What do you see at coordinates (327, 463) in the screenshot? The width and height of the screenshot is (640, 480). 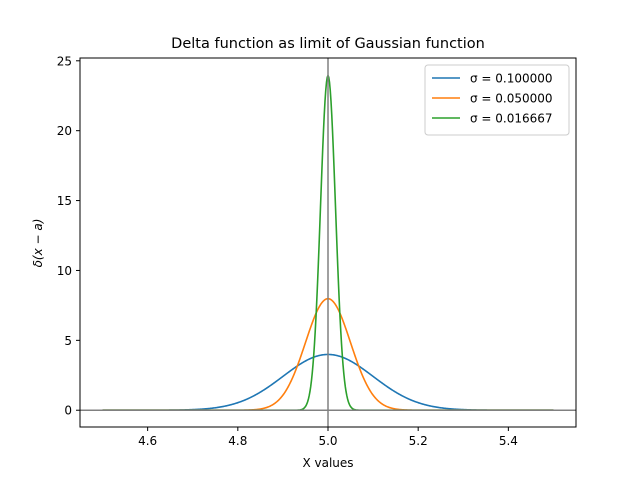 I see `x-axis-label: X values` at bounding box center [327, 463].